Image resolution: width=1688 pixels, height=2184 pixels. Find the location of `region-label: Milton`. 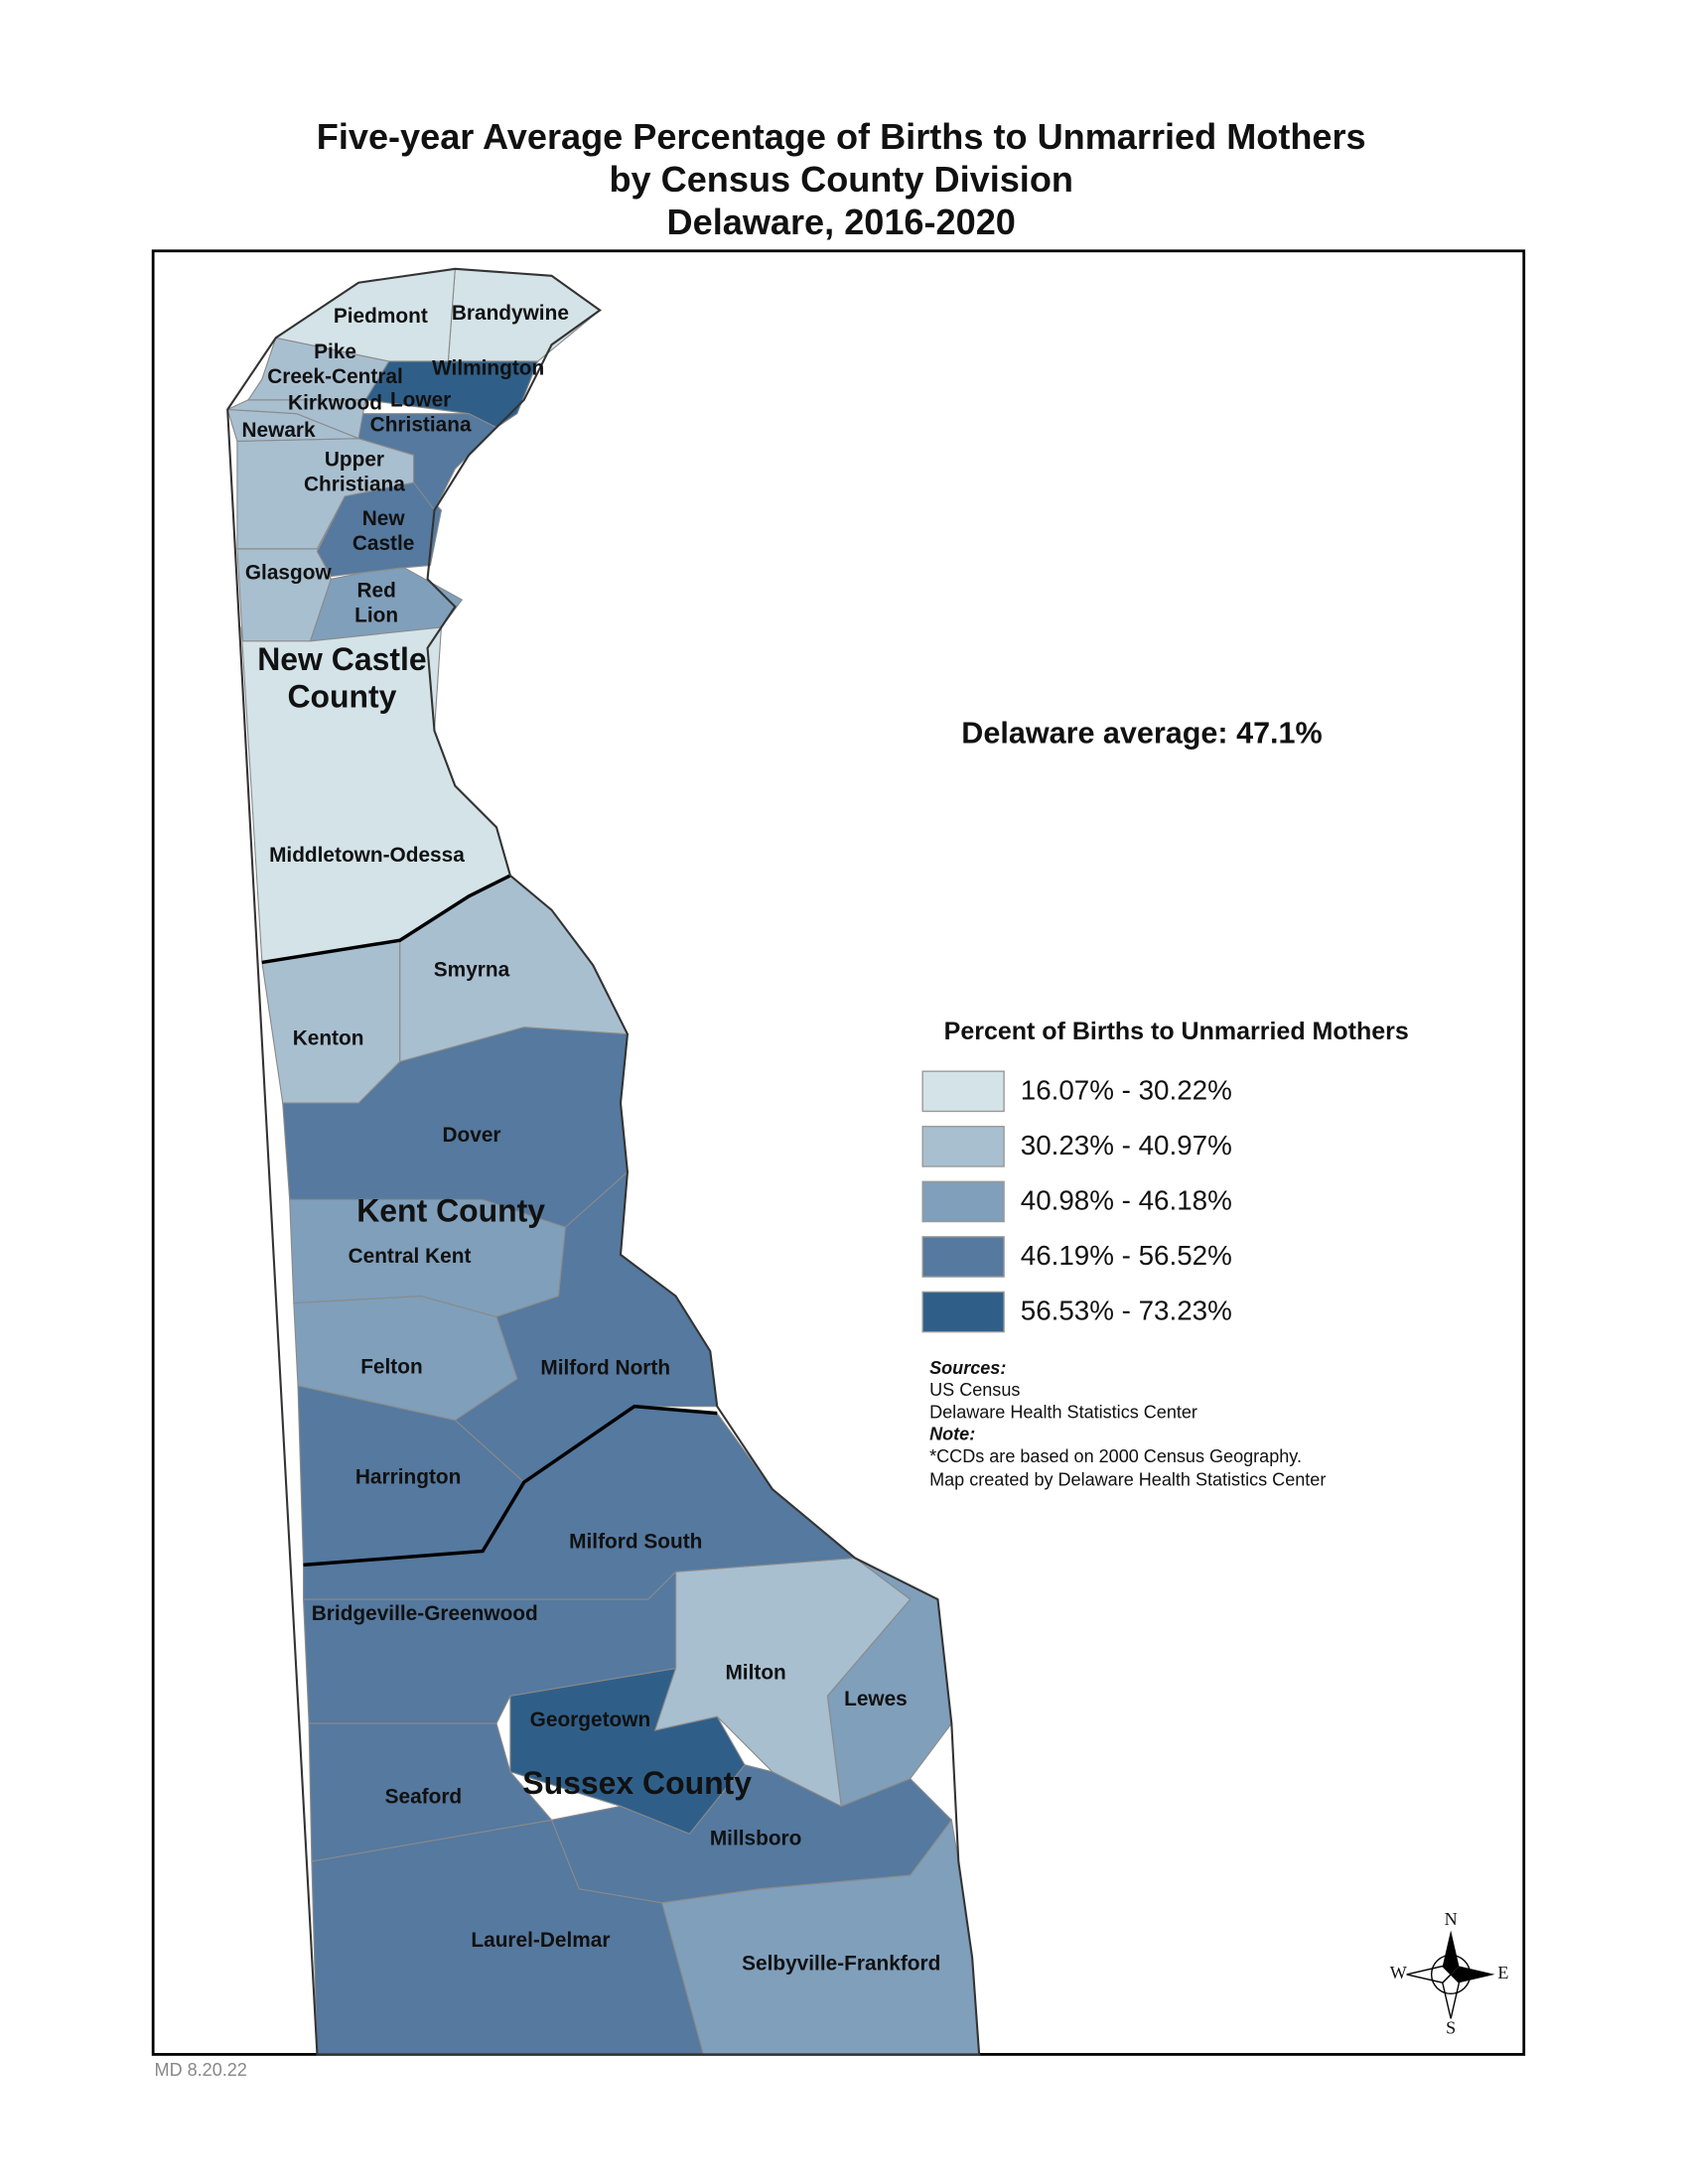

region-label: Milton is located at coordinates (755, 1673).